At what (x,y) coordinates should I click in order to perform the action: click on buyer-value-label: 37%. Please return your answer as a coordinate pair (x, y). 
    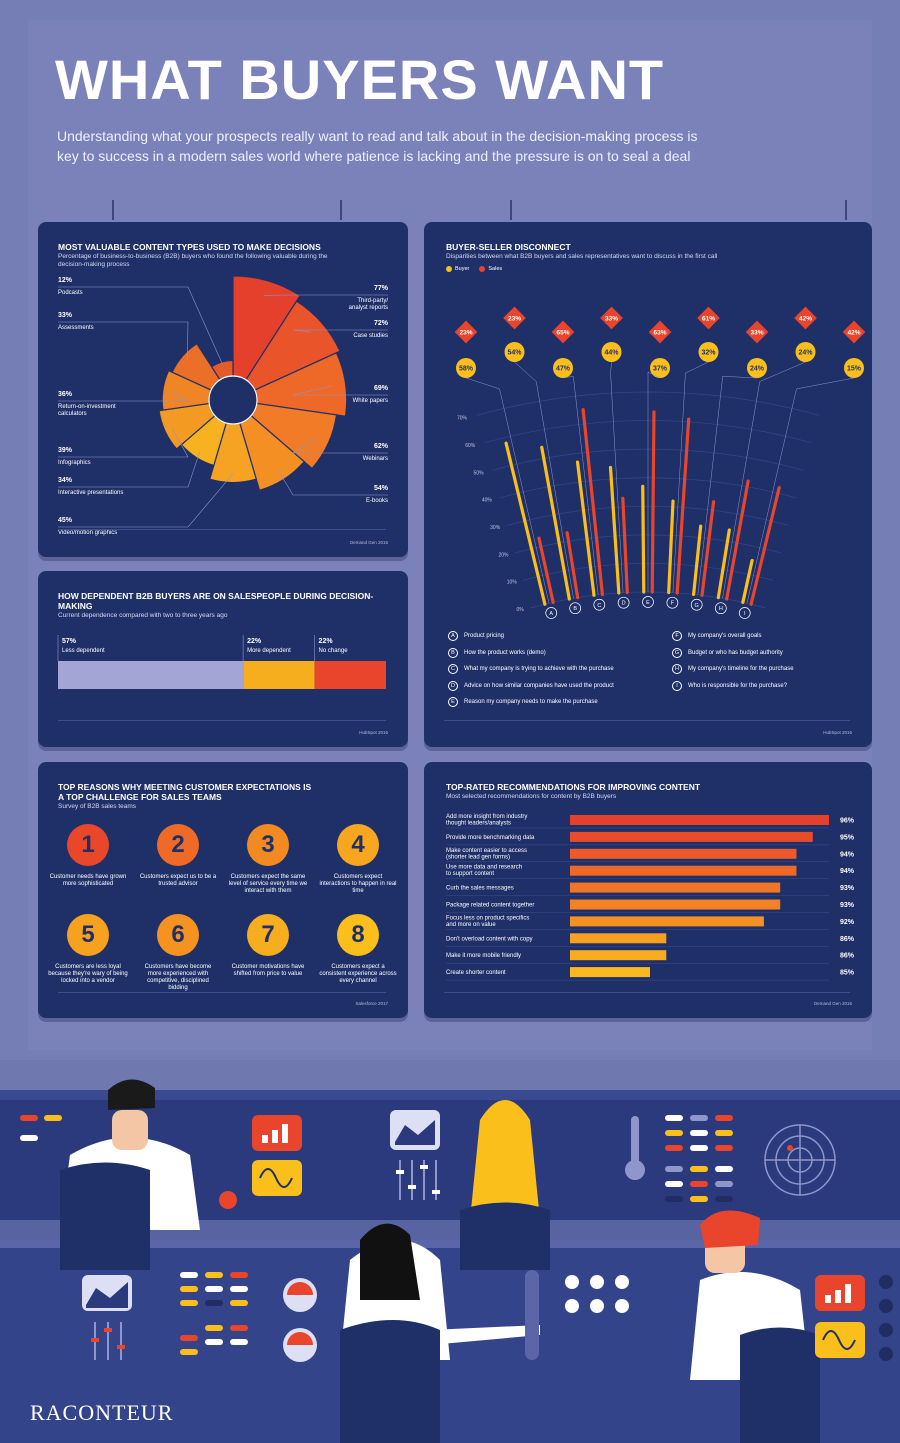
    Looking at the image, I should click on (660, 369).